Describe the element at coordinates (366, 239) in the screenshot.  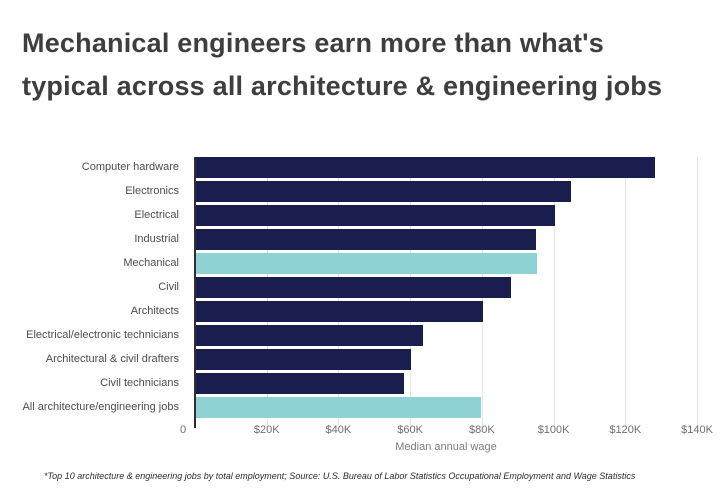
I see `bar-industrial` at that location.